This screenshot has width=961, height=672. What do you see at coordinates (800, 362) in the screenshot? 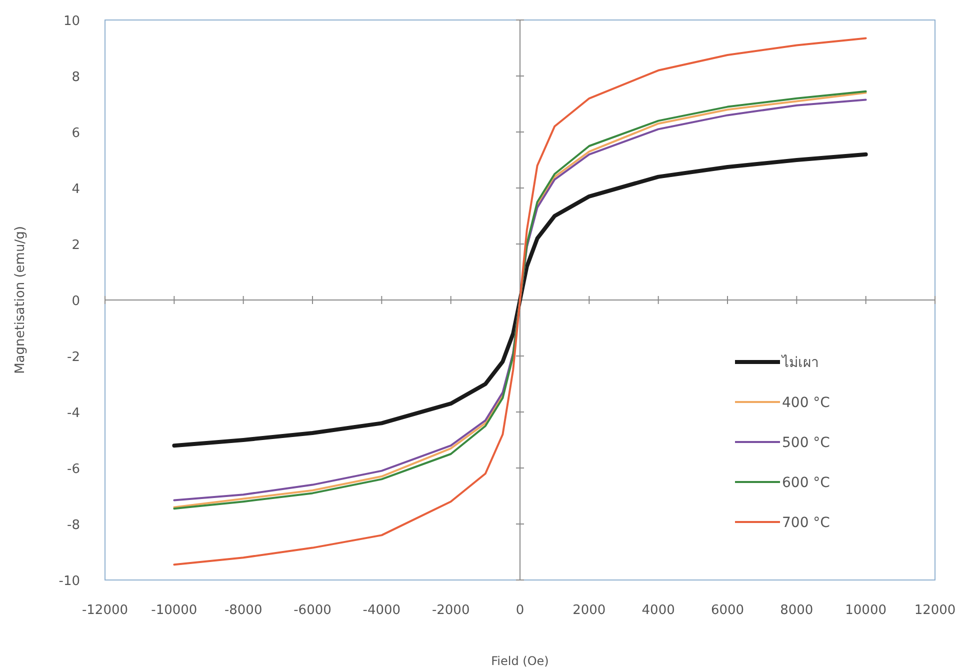
I see `legend-label: ไม่เผา` at bounding box center [800, 362].